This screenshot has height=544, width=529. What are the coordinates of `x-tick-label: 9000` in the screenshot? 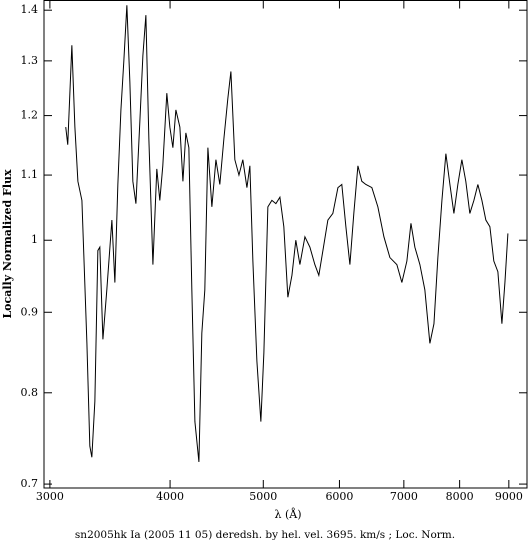 It's located at (509, 496).